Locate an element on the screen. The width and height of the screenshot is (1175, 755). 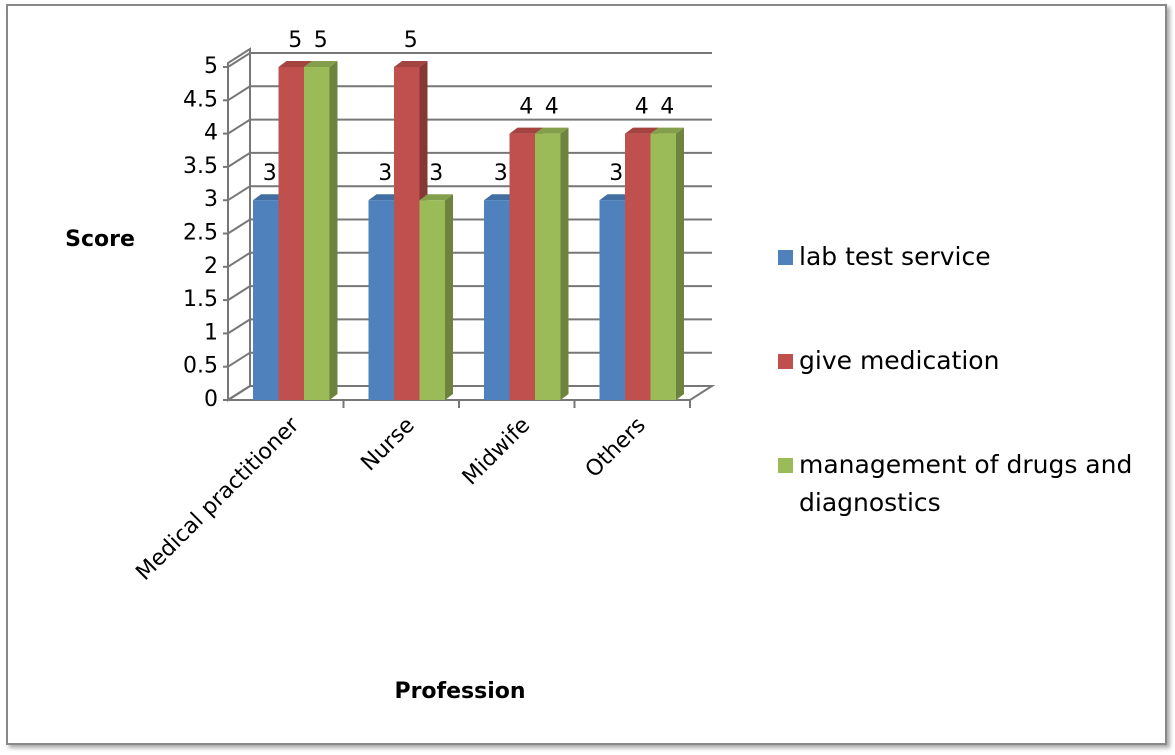
y-tick-label: 0 is located at coordinates (211, 399).